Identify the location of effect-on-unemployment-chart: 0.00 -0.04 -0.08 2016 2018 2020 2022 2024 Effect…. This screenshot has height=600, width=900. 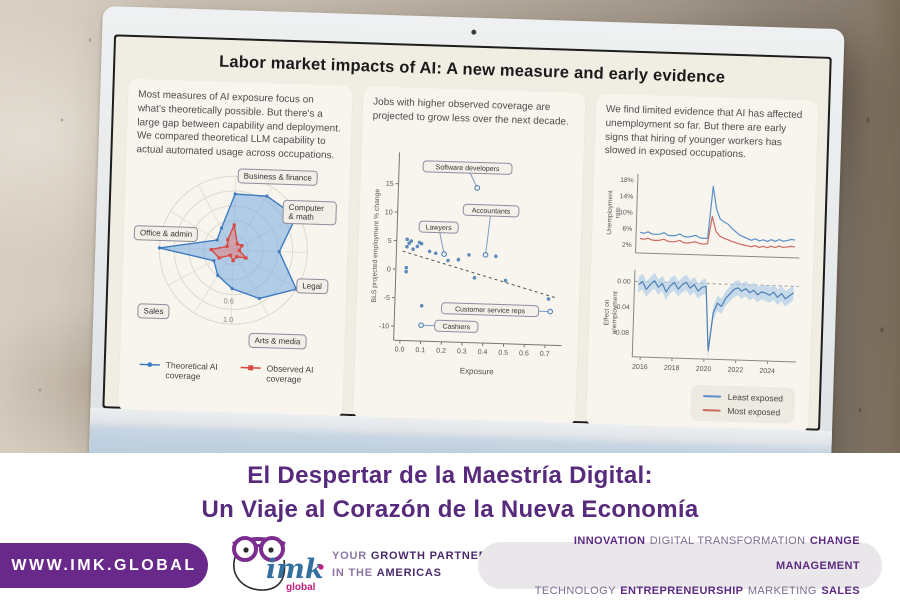
(701, 322).